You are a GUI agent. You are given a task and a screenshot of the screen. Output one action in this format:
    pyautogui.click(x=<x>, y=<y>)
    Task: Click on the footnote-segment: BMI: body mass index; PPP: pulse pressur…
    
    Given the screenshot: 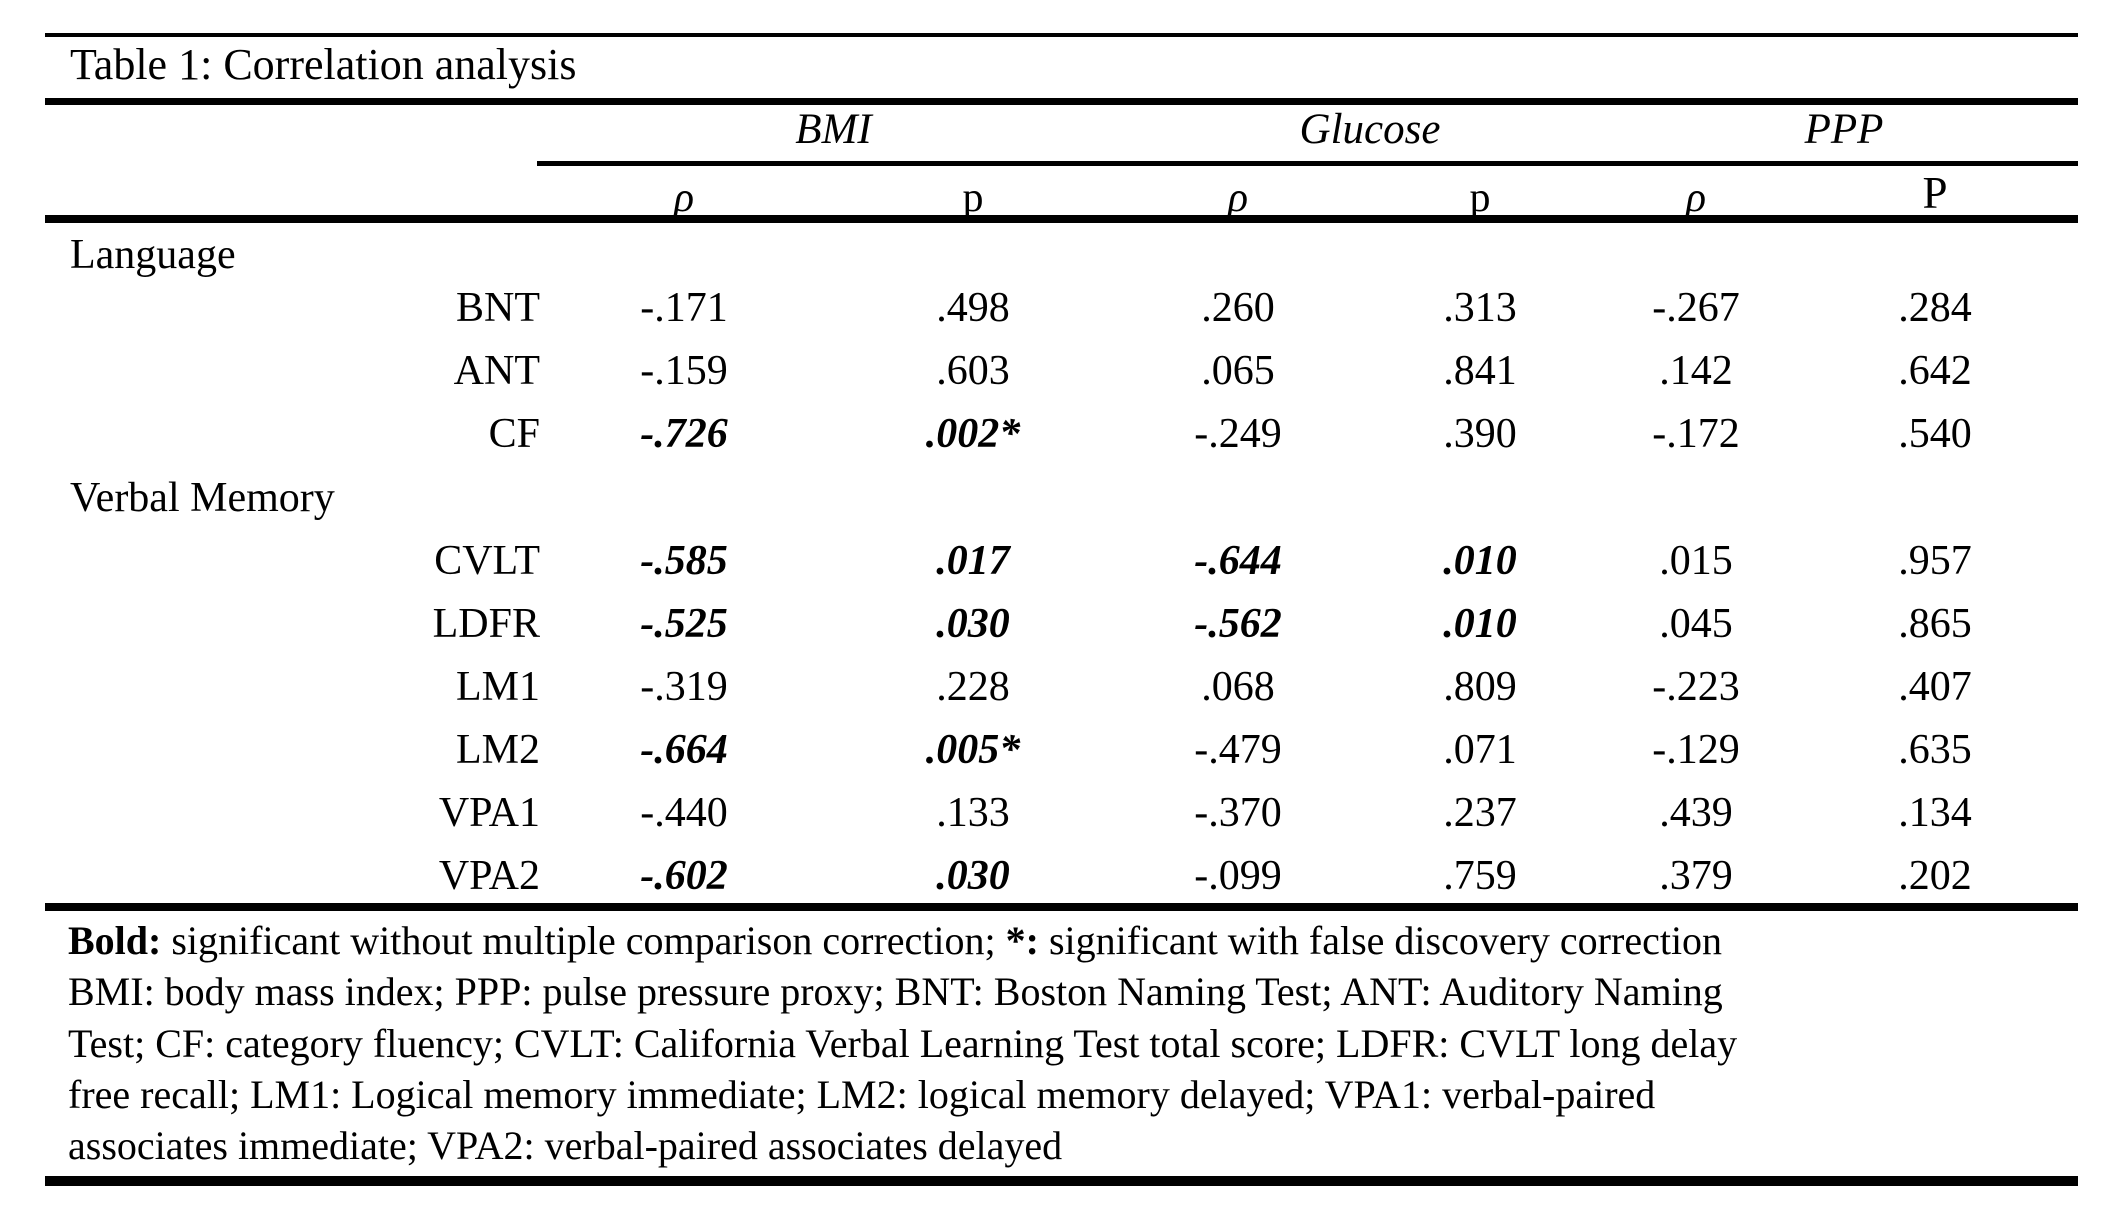 What is the action you would take?
    pyautogui.click(x=895, y=991)
    